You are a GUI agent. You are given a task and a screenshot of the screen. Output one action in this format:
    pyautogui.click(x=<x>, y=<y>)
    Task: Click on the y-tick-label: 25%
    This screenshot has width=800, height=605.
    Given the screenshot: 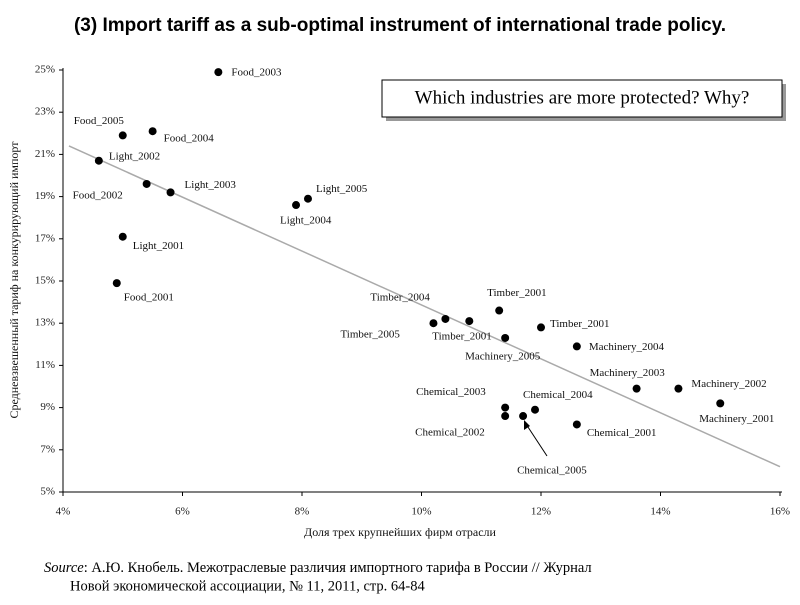 What is the action you would take?
    pyautogui.click(x=45, y=70)
    